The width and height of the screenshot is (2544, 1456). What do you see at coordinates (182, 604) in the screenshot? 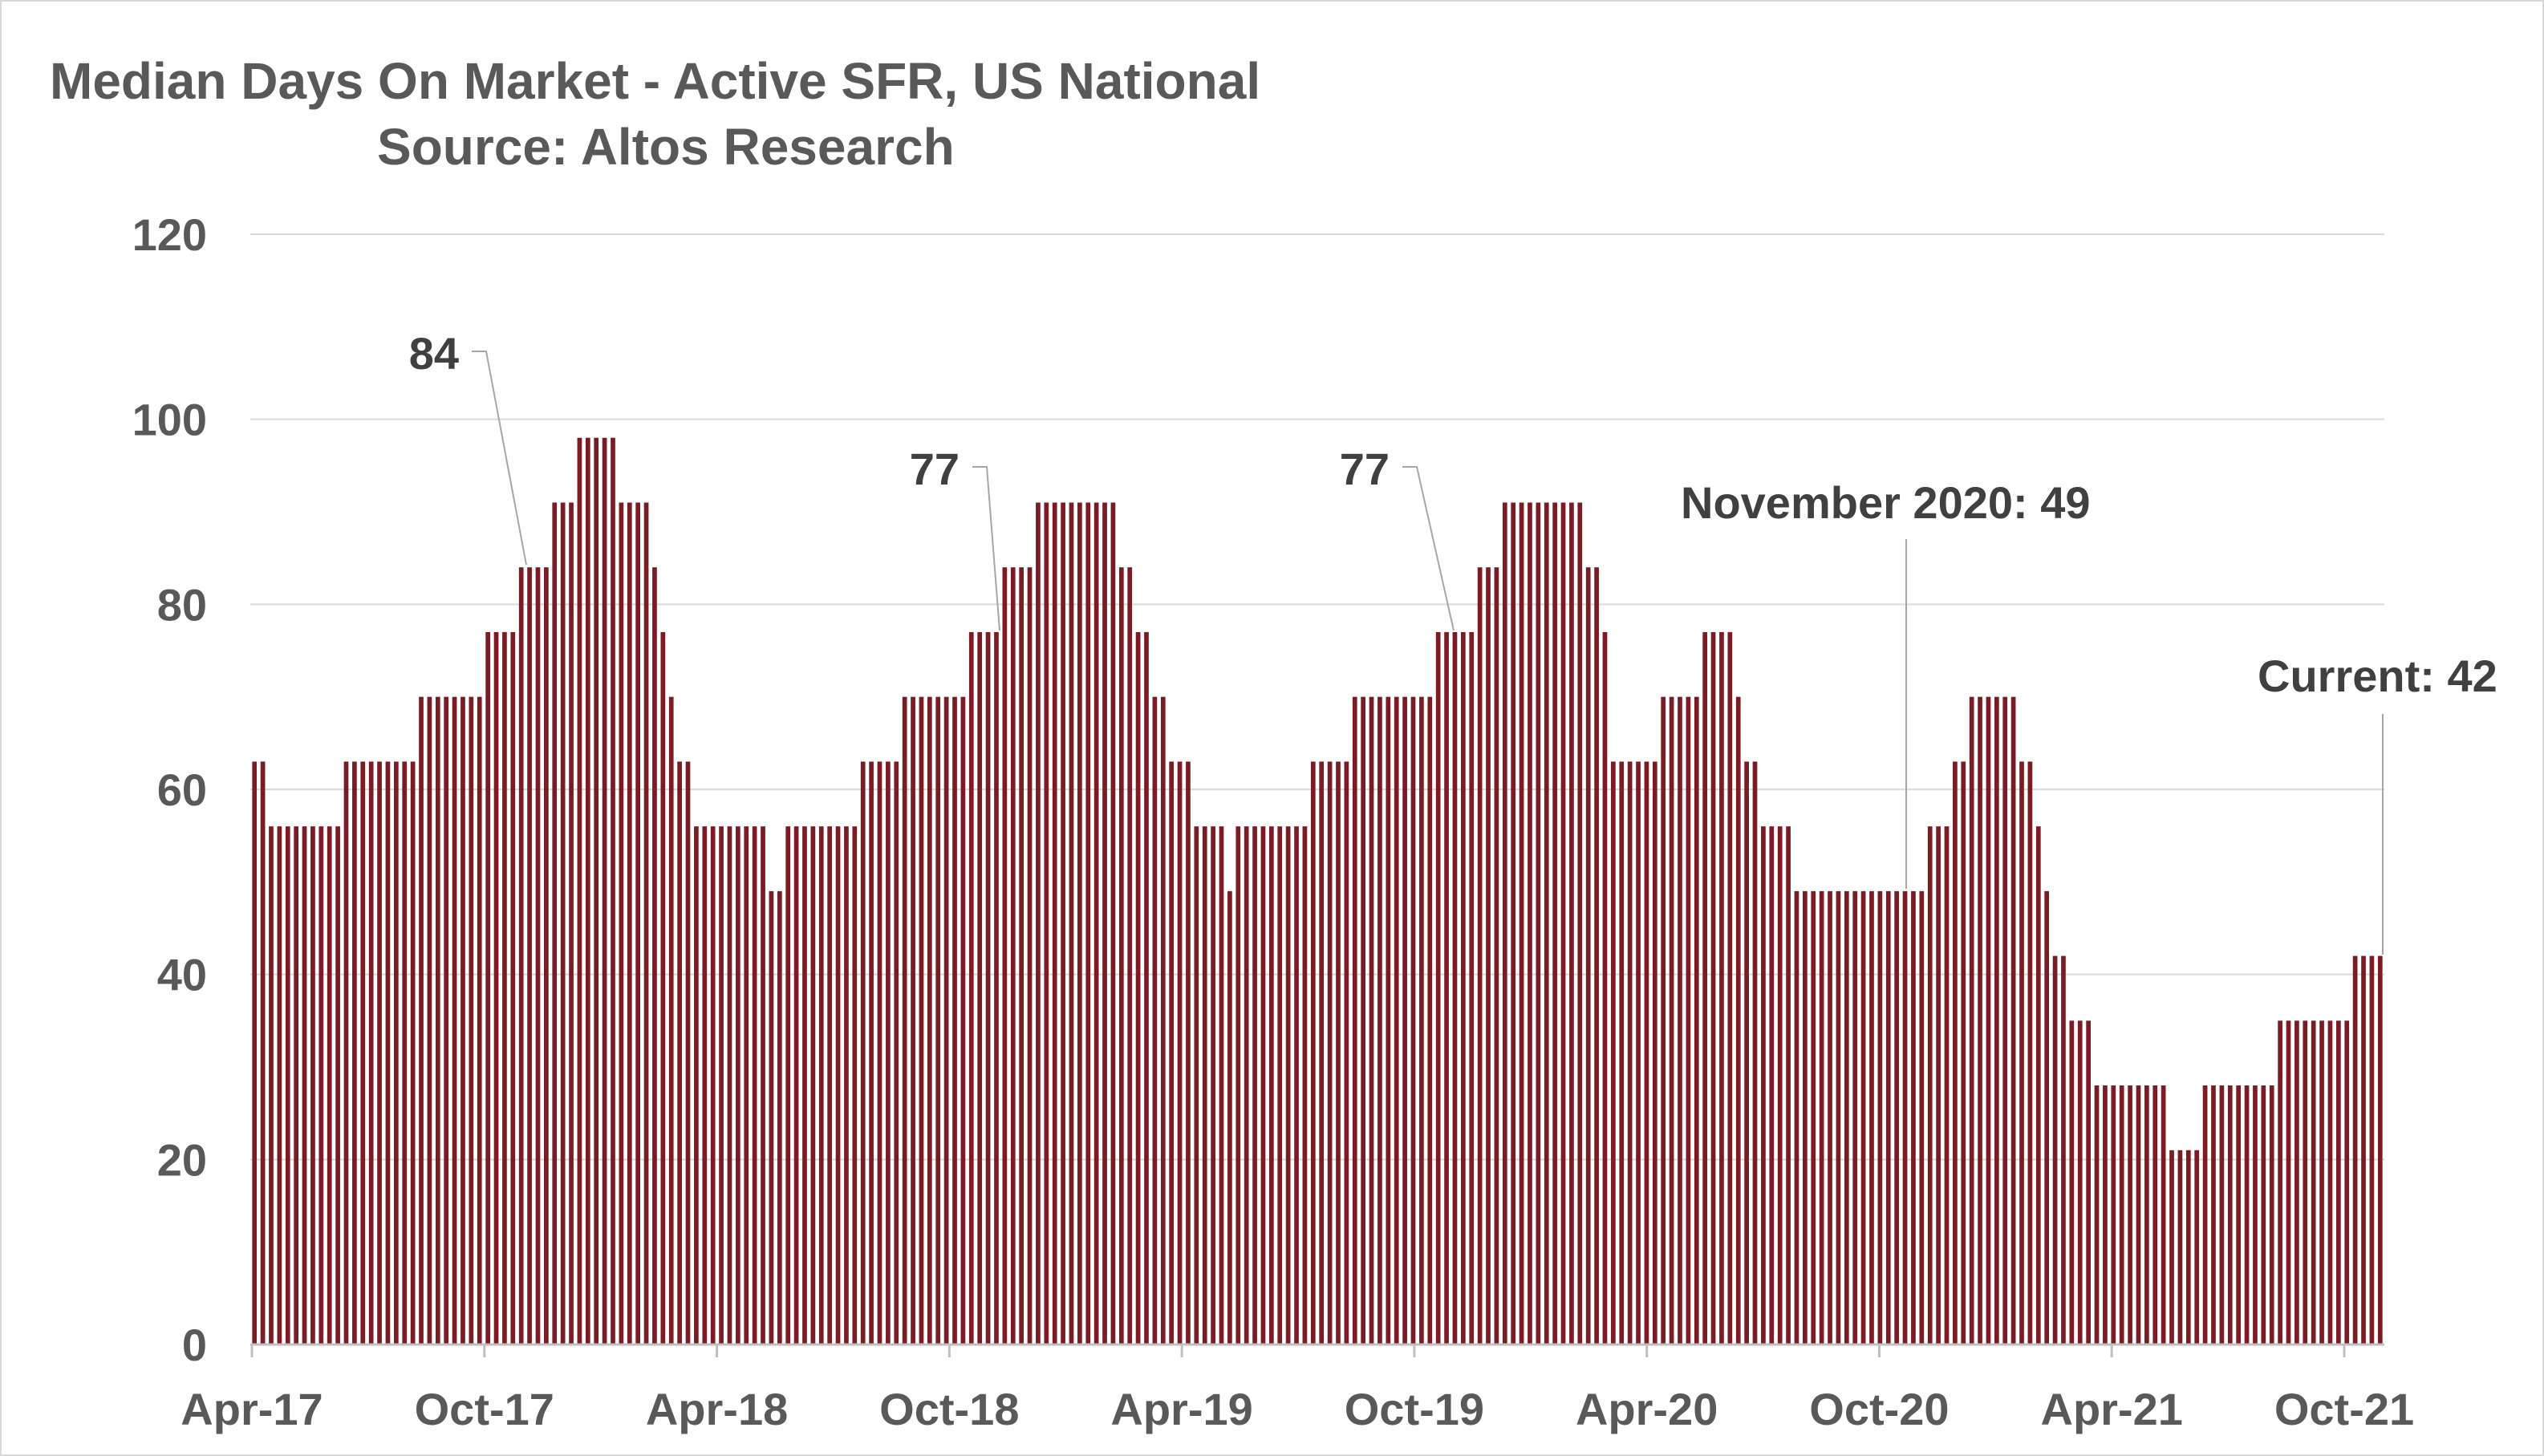
I see `y-tick-label: 80` at bounding box center [182, 604].